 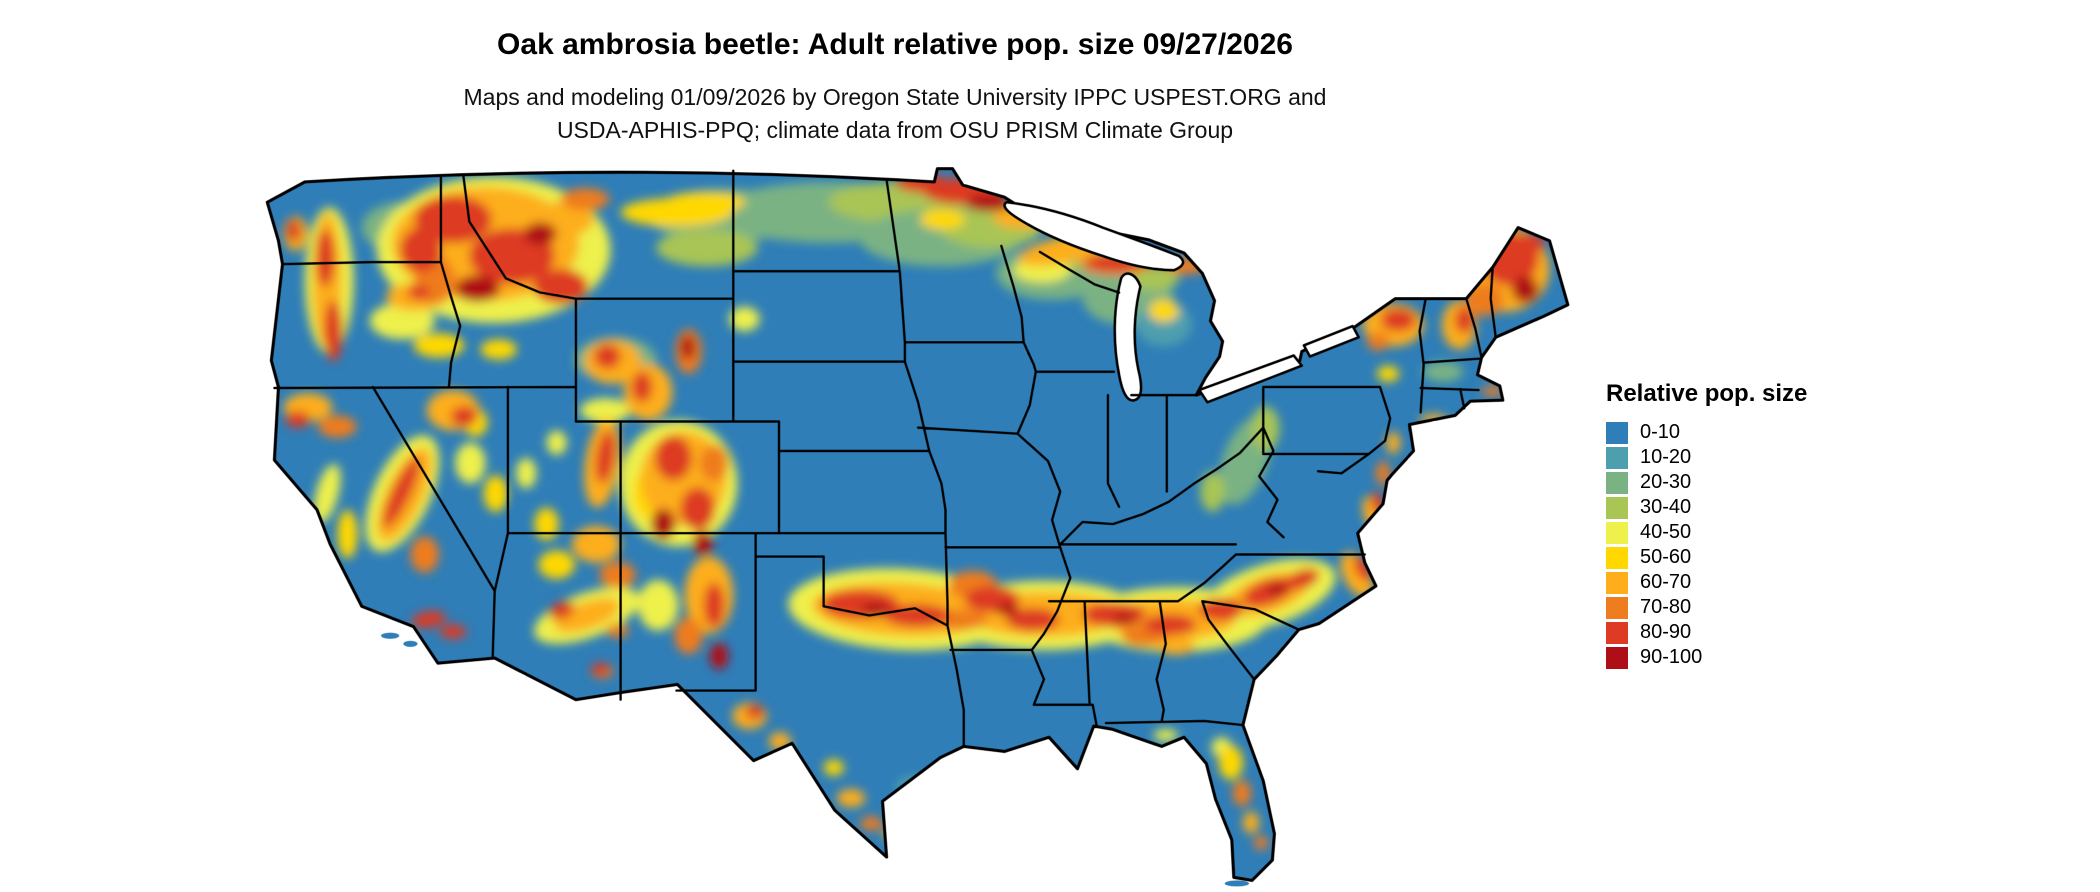 What do you see at coordinates (1094, 236) in the screenshot?
I see `lake-superior` at bounding box center [1094, 236].